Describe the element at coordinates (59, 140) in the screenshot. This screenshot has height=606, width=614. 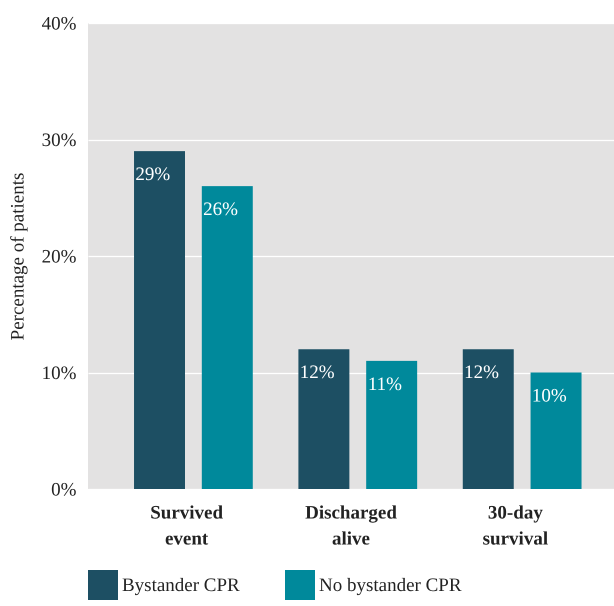
I see `y-tick-label: 30%` at that location.